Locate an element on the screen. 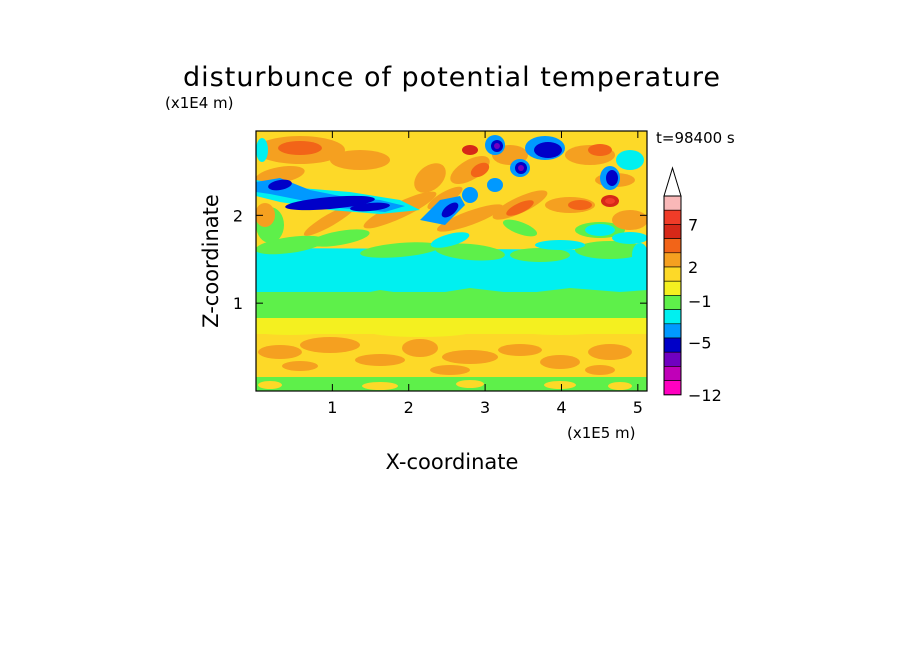 Image resolution: width=904 pixels, height=654 pixels. colorbar-label: −5 is located at coordinates (700, 342).